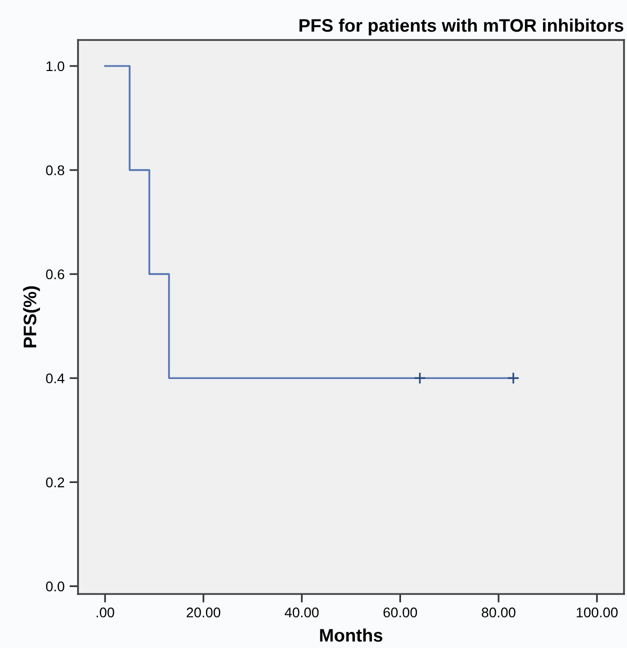 Image resolution: width=627 pixels, height=648 pixels. Describe the element at coordinates (55, 274) in the screenshot. I see `y-tick-label: 0.6` at that location.